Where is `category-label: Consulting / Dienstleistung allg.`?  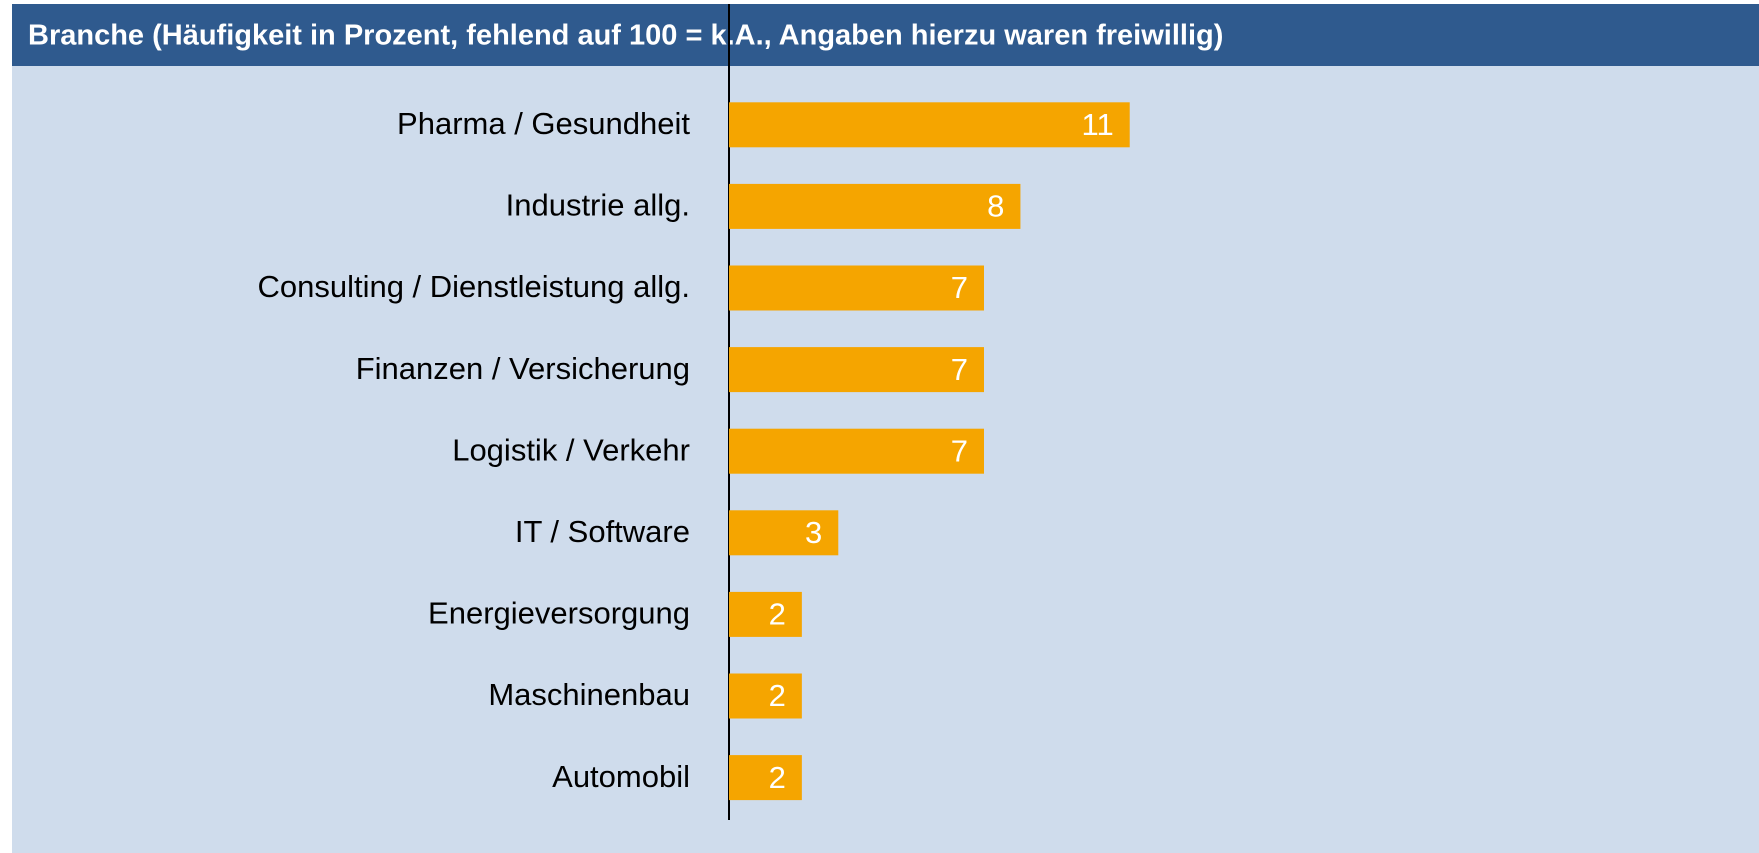
category-label: Consulting / Dienstleistung allg. is located at coordinates (473, 286).